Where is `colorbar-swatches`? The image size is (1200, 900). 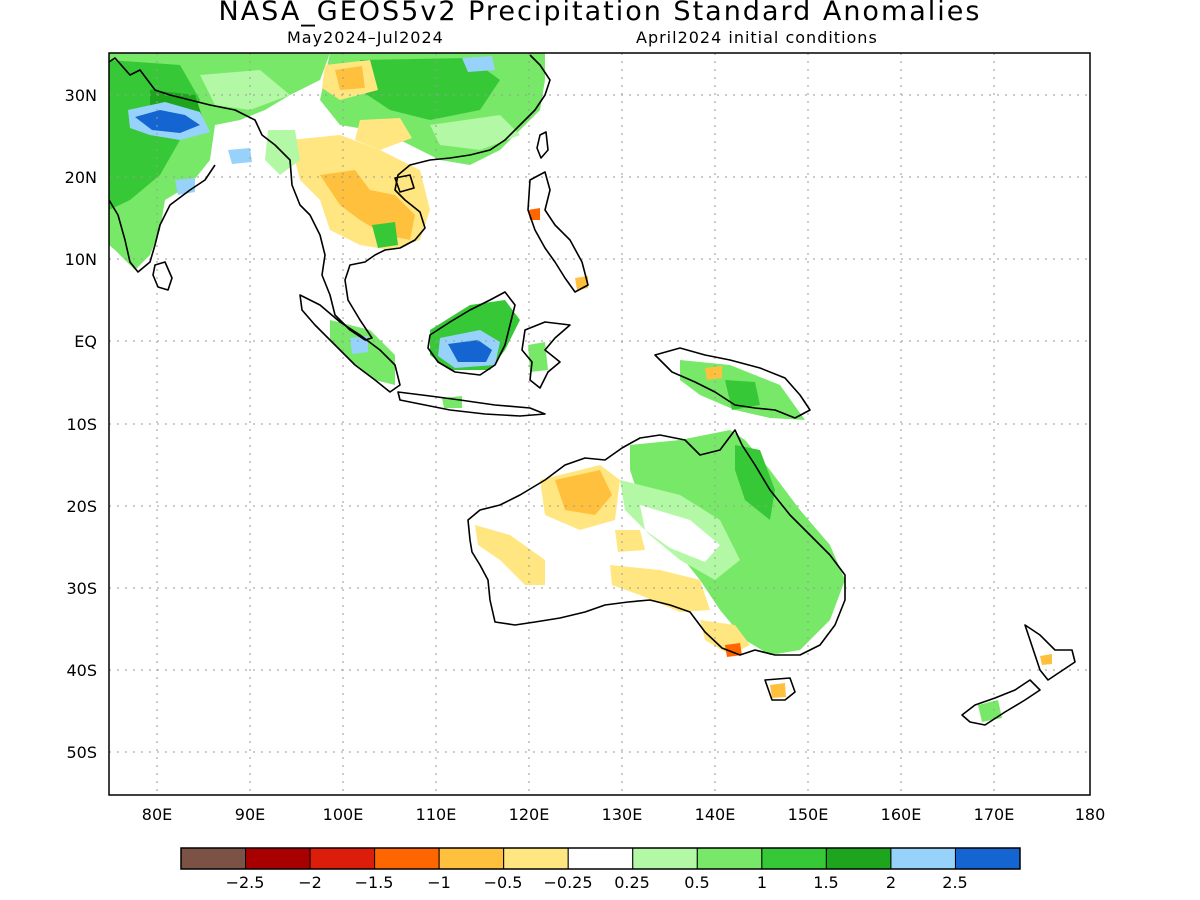
colorbar-swatches is located at coordinates (600, 858).